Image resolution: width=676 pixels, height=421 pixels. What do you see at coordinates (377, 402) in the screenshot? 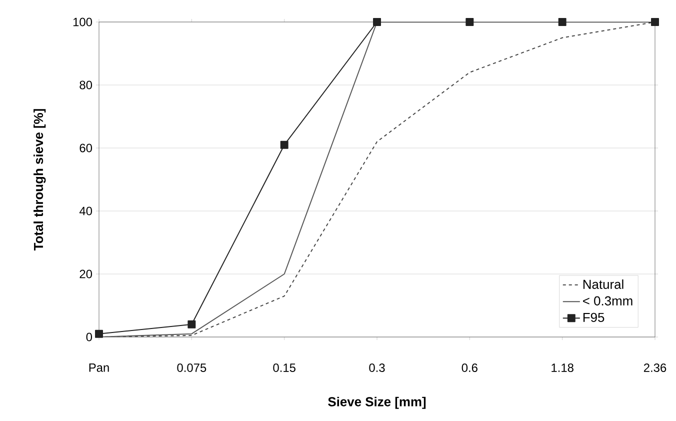
I see `x-axis-title: Sieve Size [mm]` at bounding box center [377, 402].